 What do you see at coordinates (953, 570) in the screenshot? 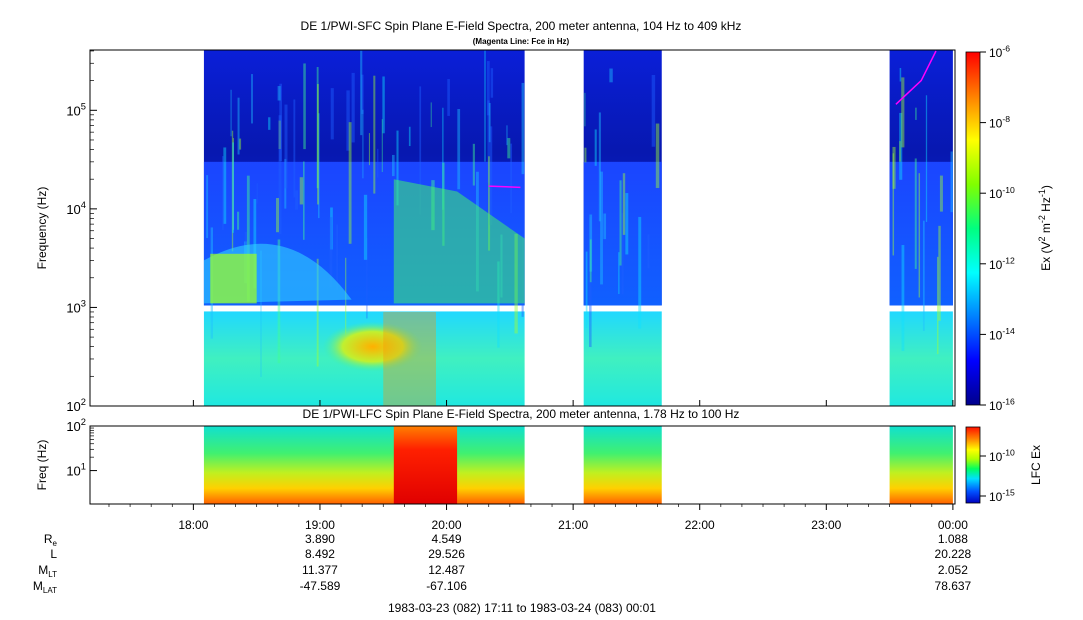
I see `ephemeris-value: 2.052` at bounding box center [953, 570].